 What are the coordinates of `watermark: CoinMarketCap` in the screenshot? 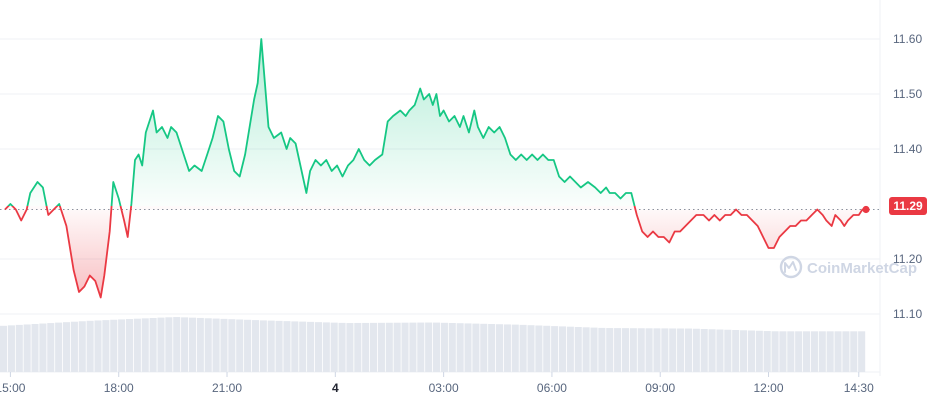 It's located at (848, 267).